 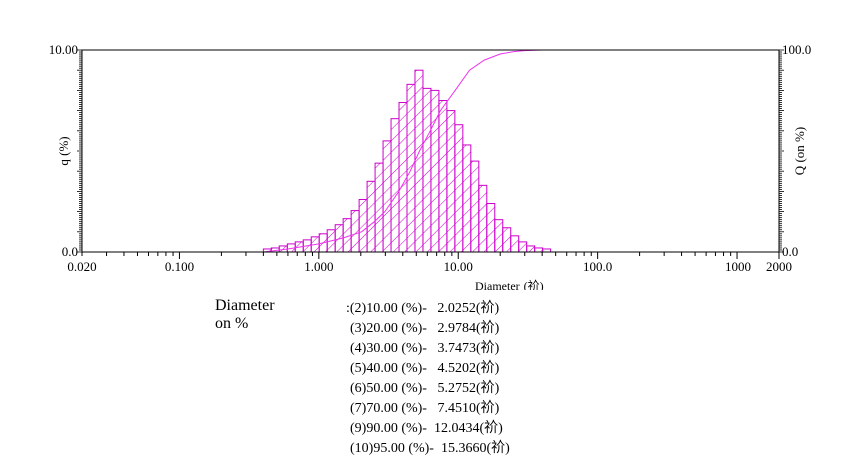 What do you see at coordinates (425, 408) in the screenshot?
I see `result-line: (7)70.00 (%)- 7.4510(祄)` at bounding box center [425, 408].